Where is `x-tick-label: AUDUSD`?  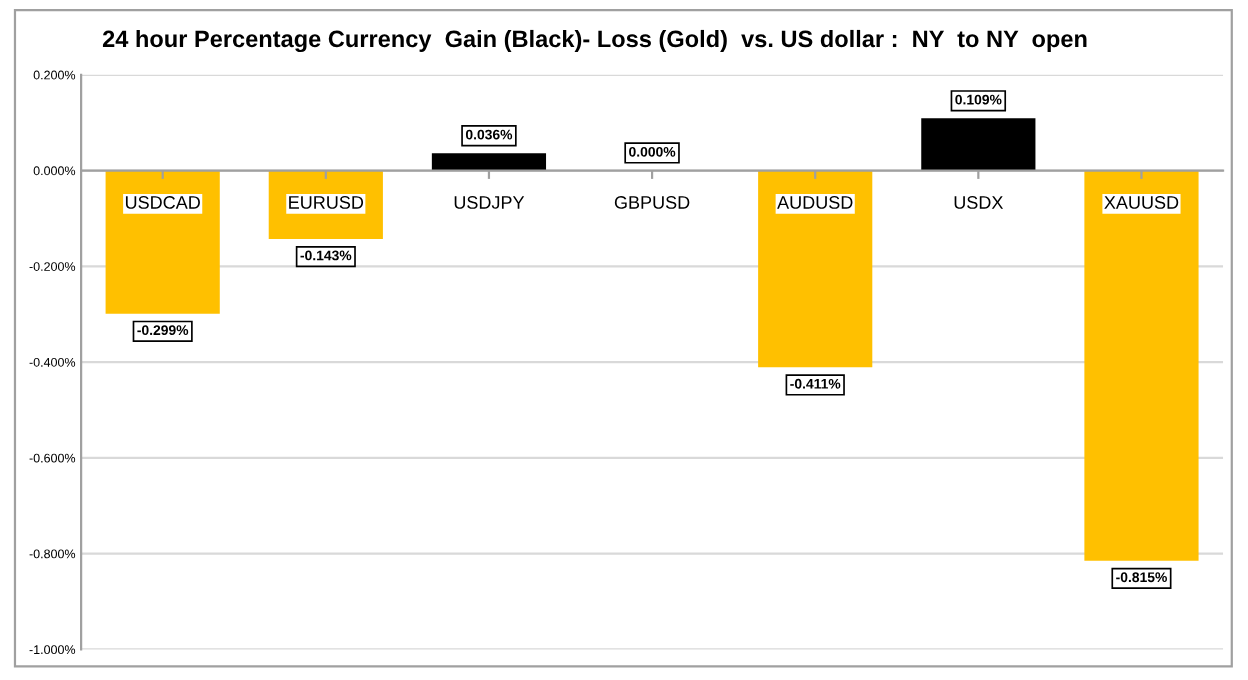
x-tick-label: AUDUSD is located at coordinates (815, 202).